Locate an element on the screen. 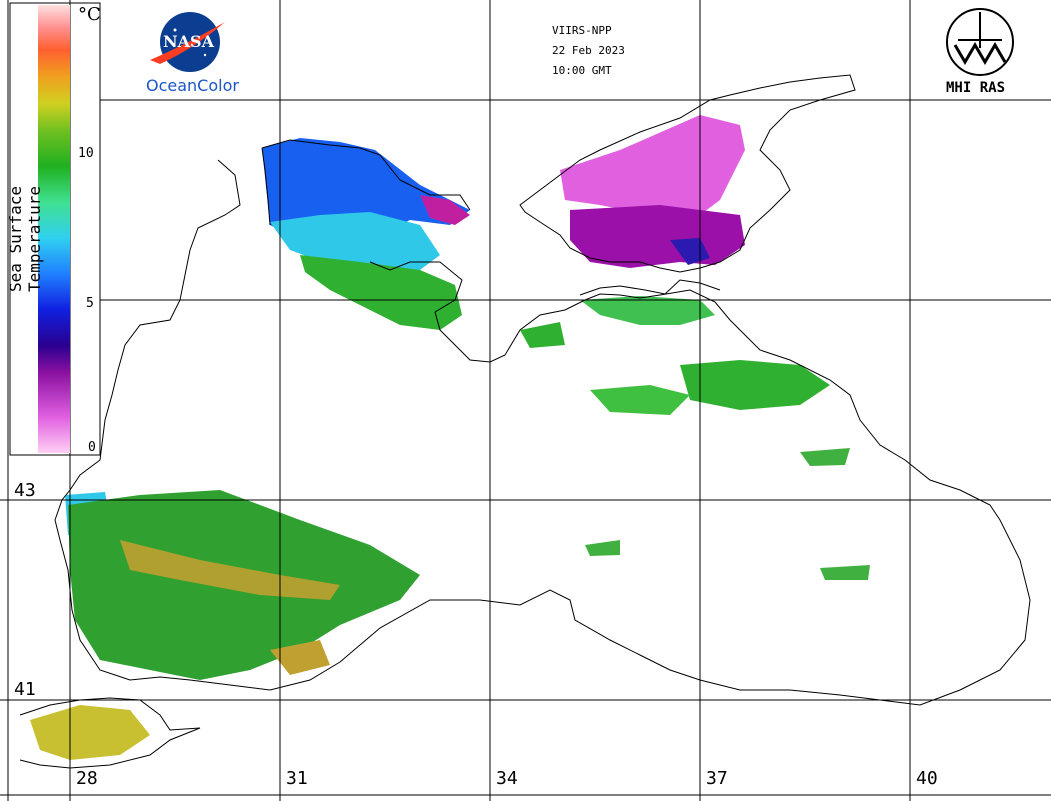  lon-label-31: 31 is located at coordinates (297, 778).